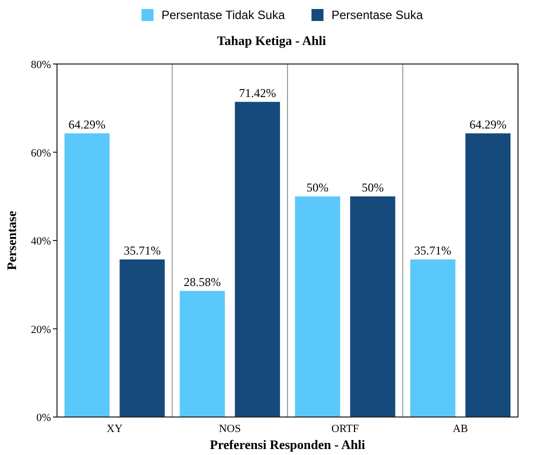 This screenshot has width=543, height=455. Describe the element at coordinates (288, 444) in the screenshot. I see `x-axis-title: Preferensi Responden - Ahli` at that location.